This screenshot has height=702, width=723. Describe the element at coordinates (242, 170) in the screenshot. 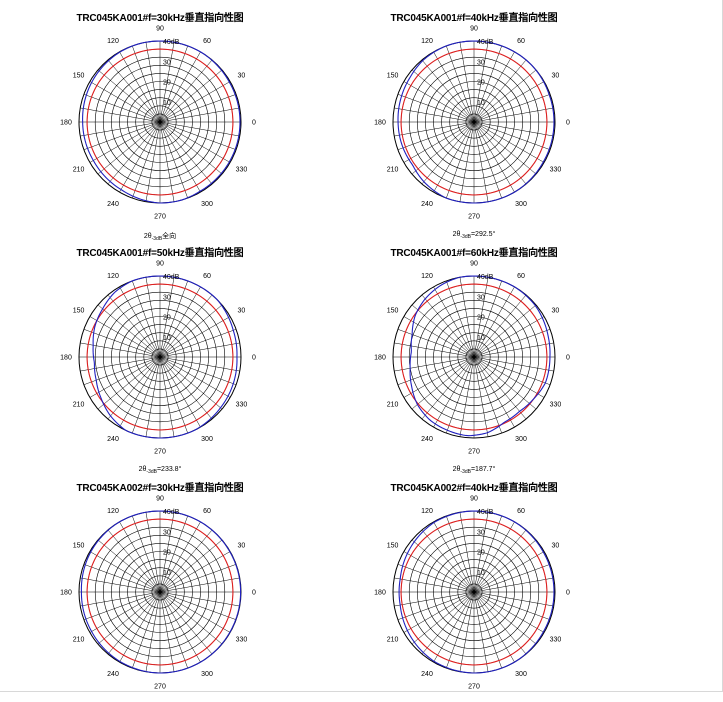

I see `angle-label: 330` at that location.